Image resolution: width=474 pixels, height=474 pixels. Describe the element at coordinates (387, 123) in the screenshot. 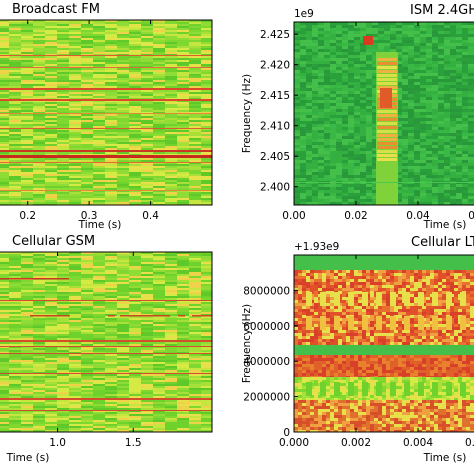

I see `signal-burst-cell` at that location.